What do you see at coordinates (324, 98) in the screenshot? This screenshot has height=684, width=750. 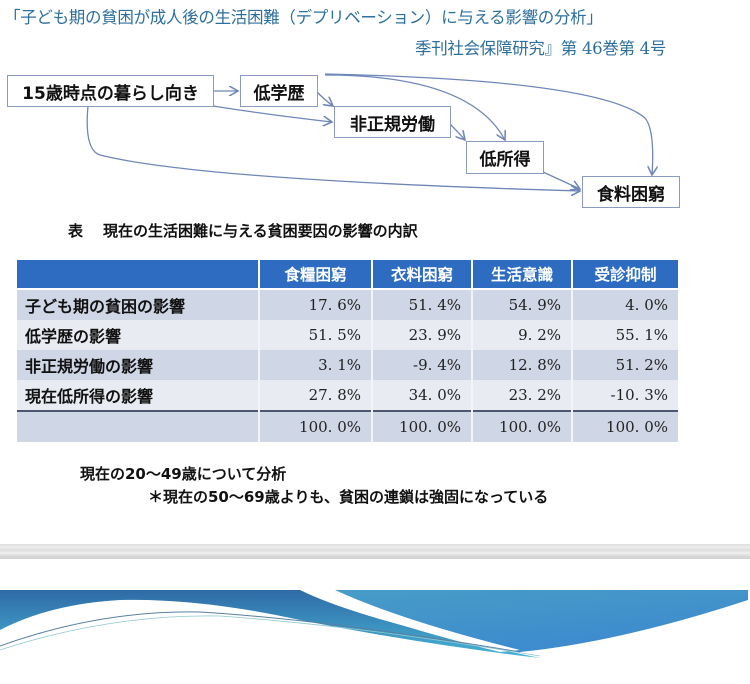 I see `edge-education-to-nonregular` at bounding box center [324, 98].